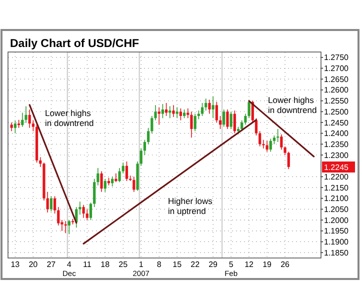 This screenshot has width=362, height=281. What do you see at coordinates (337, 123) in the screenshot?
I see `y-tick-label: 1.2450` at bounding box center [337, 123].